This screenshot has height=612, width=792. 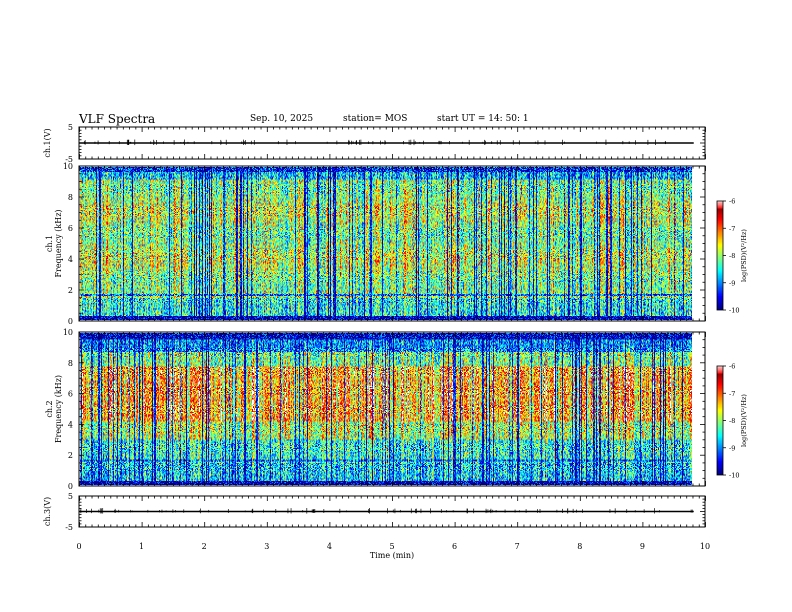 I want to click on ch2-colorbar, so click(x=720, y=420).